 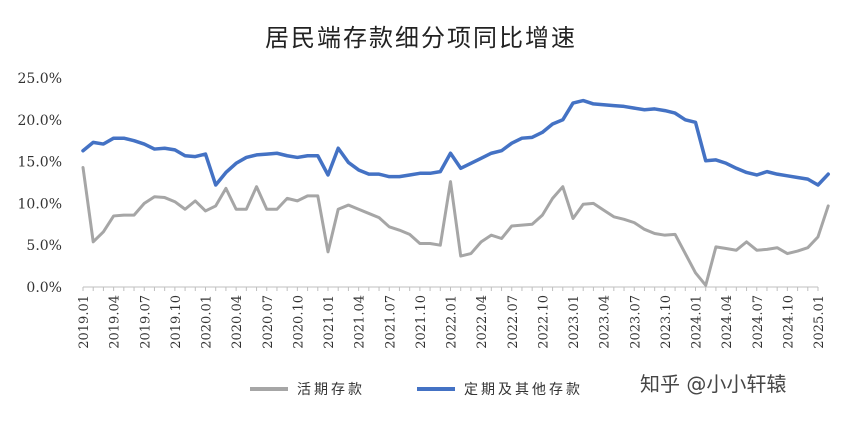 I want to click on x-tick-label: 2019.04, so click(x=115, y=322).